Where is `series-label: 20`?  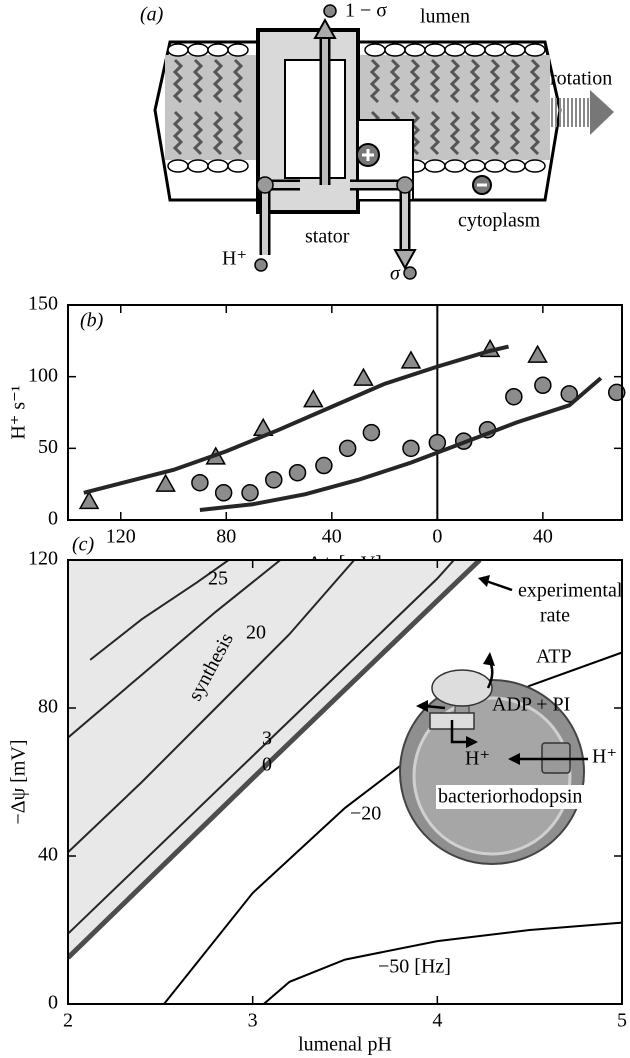 series-label: 20 is located at coordinates (256, 633).